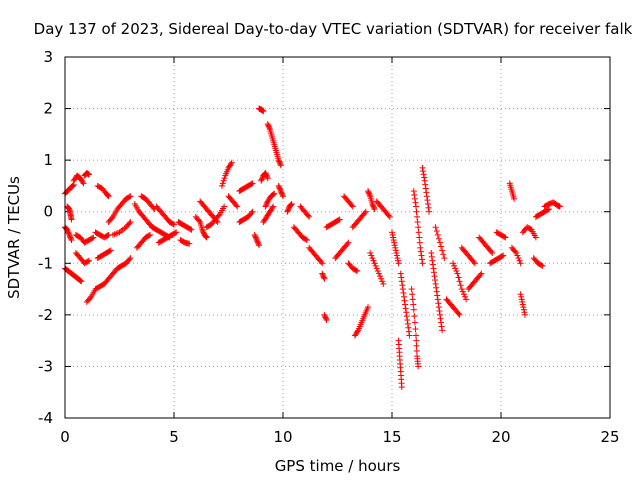 The image size is (640, 480). Describe the element at coordinates (282, 437) in the screenshot. I see `x-tick-label: 10` at that location.